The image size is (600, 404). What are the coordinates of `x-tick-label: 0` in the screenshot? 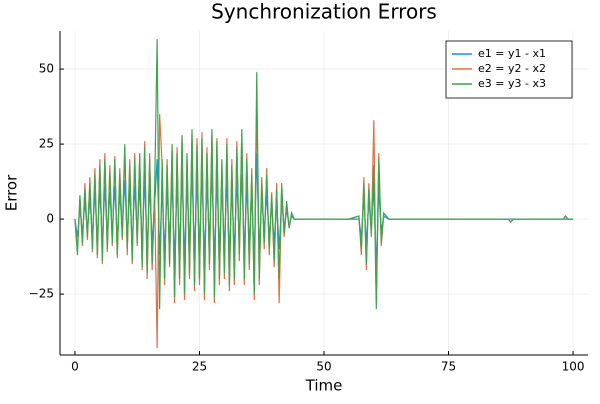 It's located at (75, 367).